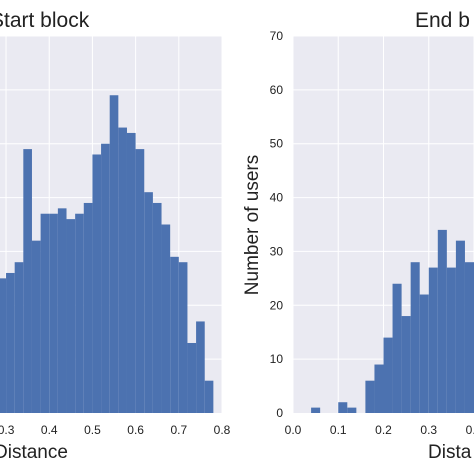 Image resolution: width=474 pixels, height=474 pixels. What do you see at coordinates (252, 225) in the screenshot?
I see `end-block-y-axis-label: Number of users` at bounding box center [252, 225].